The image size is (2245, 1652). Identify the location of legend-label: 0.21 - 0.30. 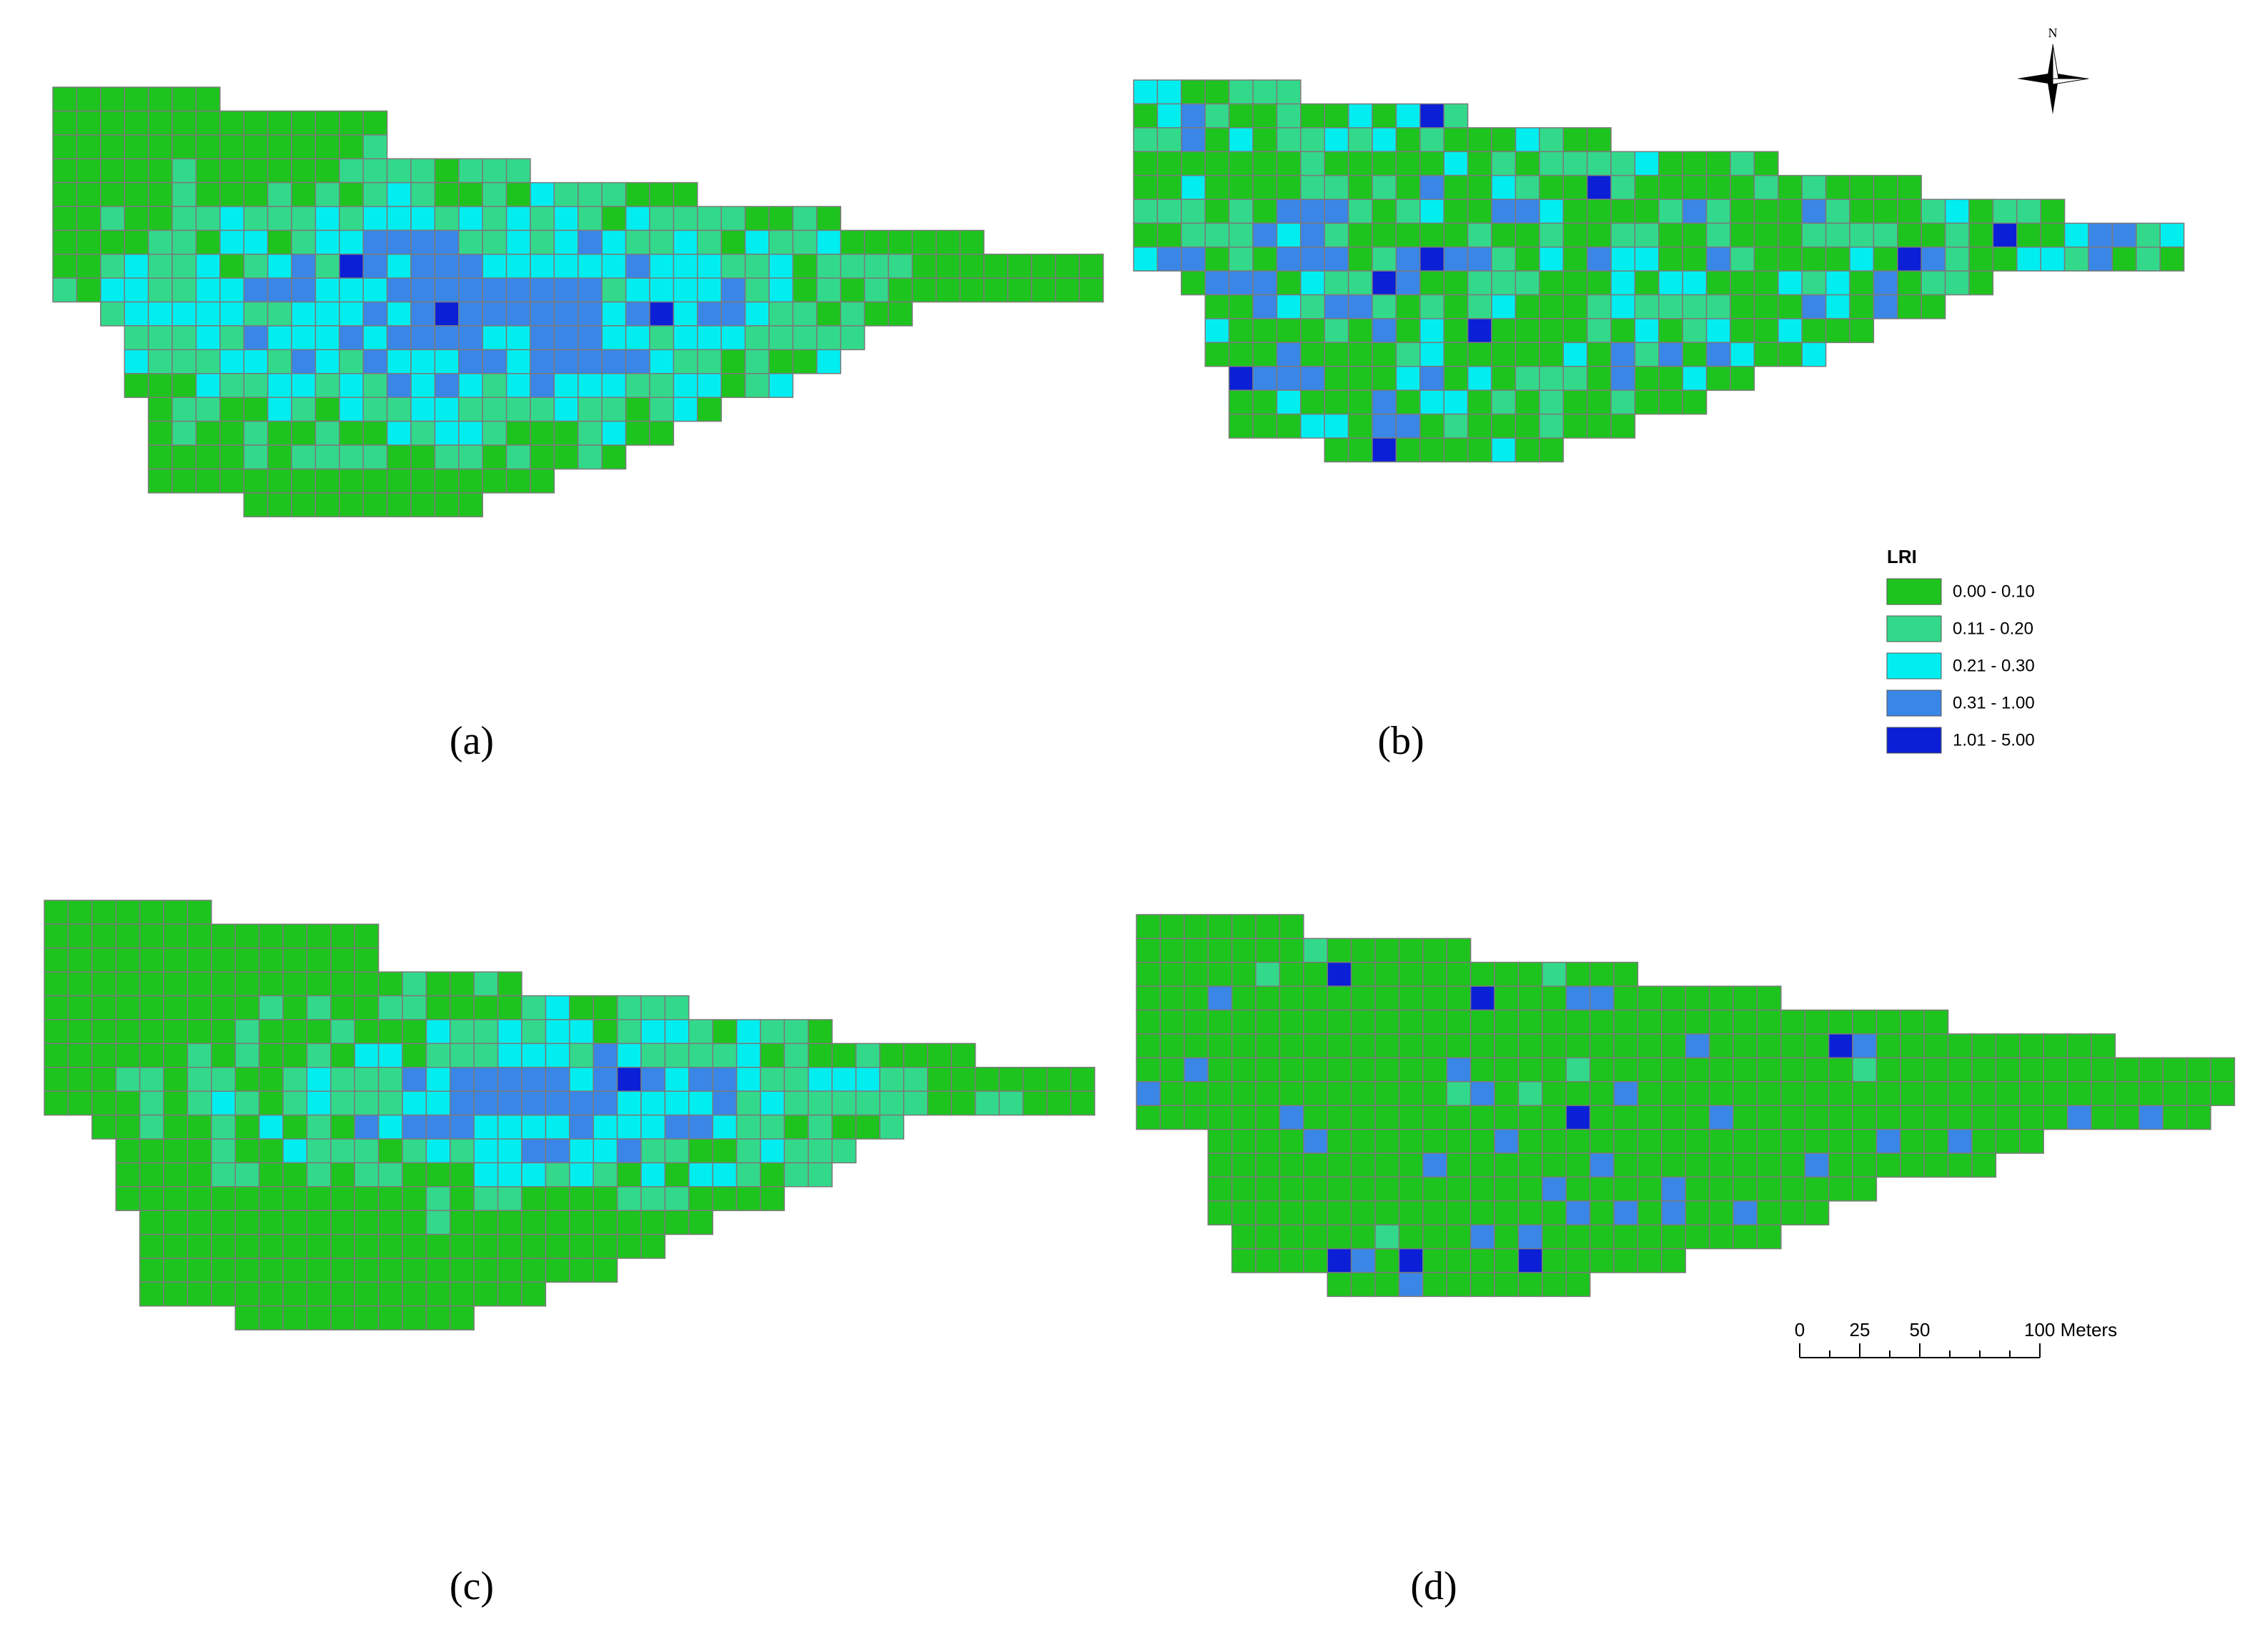
(1994, 665).